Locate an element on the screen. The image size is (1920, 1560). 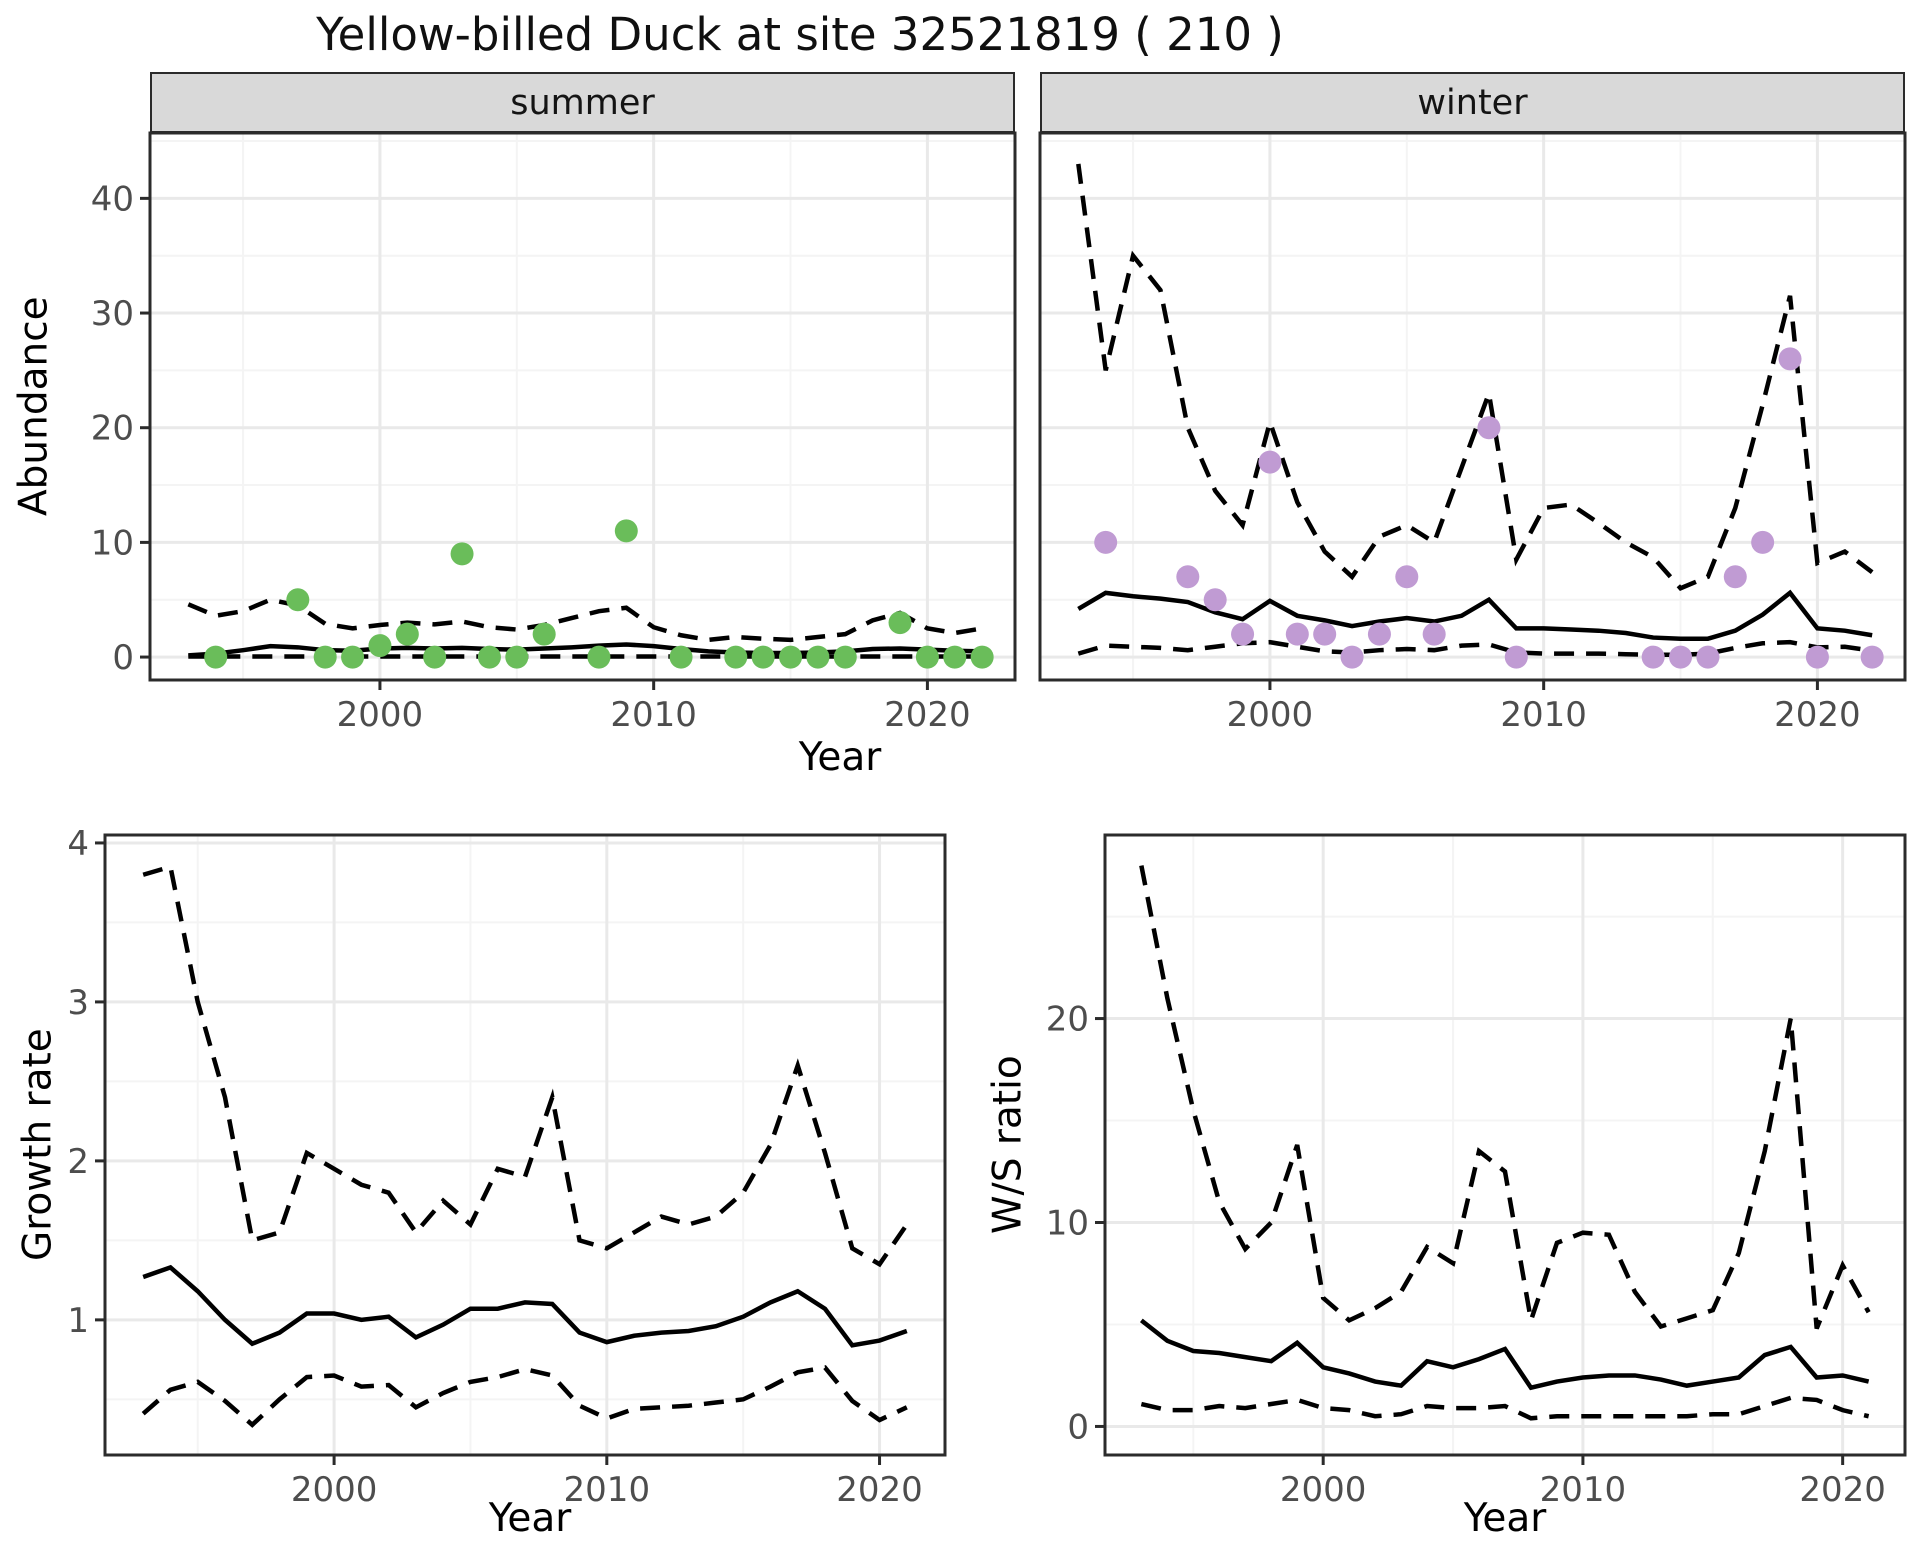
winter-axis: 2000 2010 2020 is located at coordinates (1544, 707).